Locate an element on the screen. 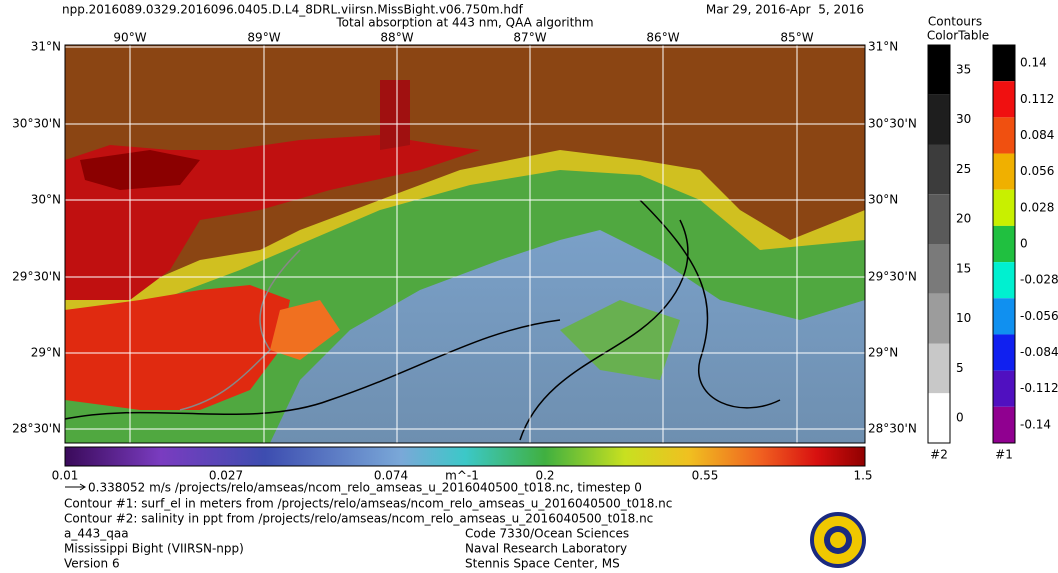  footer-left: Mississippi Bight (VIIRSN-npp) is located at coordinates (154, 549).